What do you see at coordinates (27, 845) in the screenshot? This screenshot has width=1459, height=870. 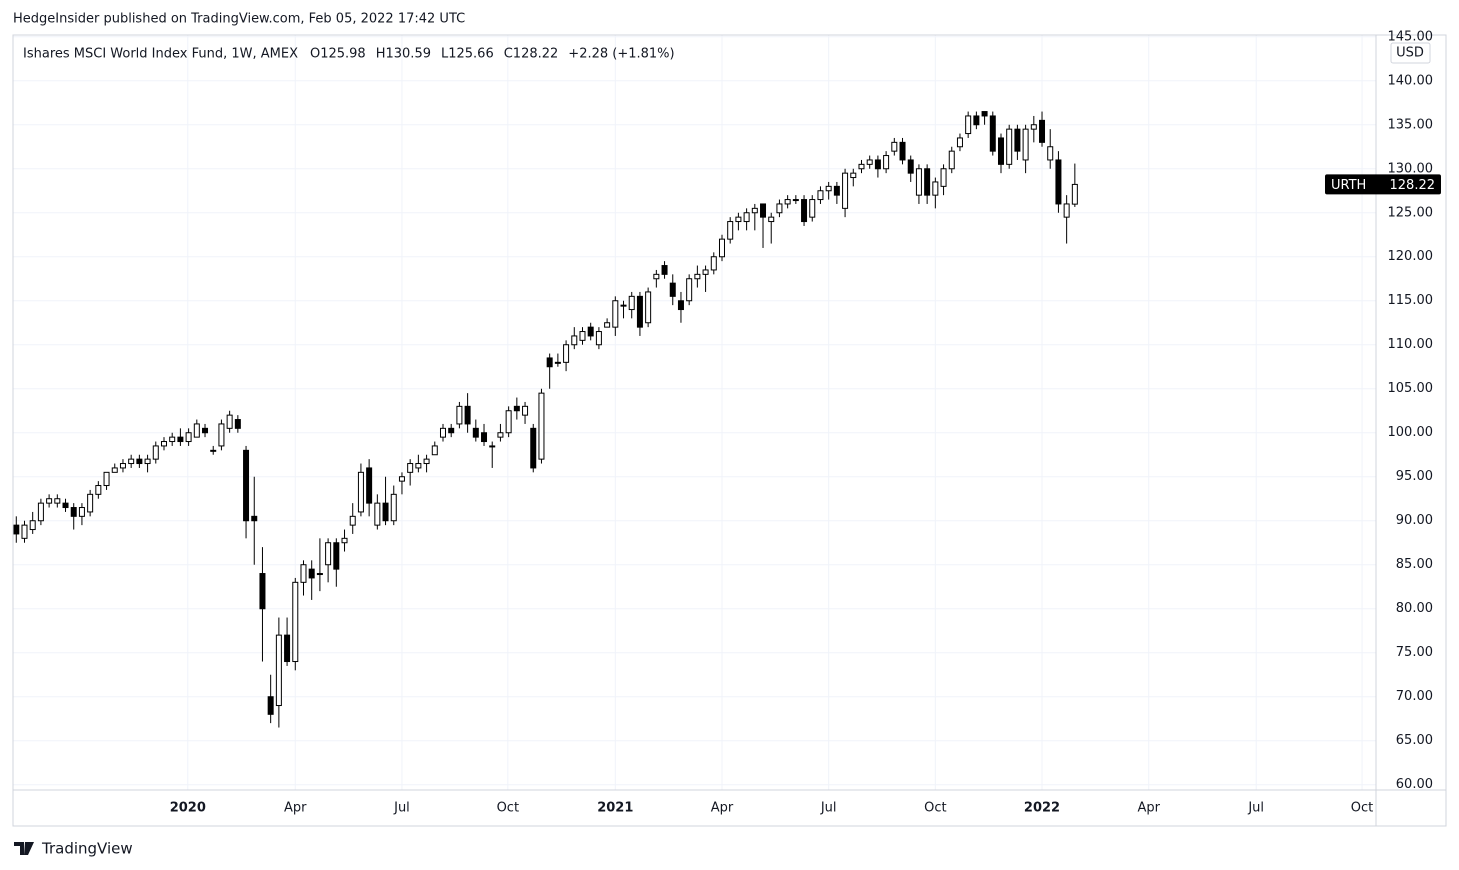 I see `logo-dot` at bounding box center [27, 845].